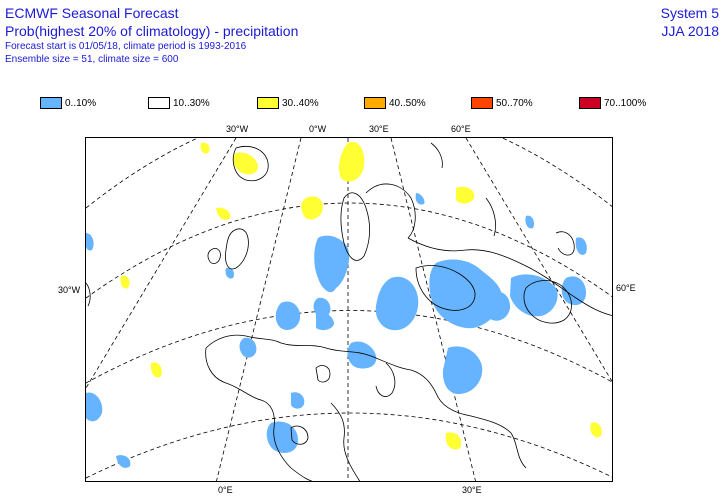 The width and height of the screenshot is (724, 499). What do you see at coordinates (690, 31) in the screenshot?
I see `season-label: JJA 2018` at bounding box center [690, 31].